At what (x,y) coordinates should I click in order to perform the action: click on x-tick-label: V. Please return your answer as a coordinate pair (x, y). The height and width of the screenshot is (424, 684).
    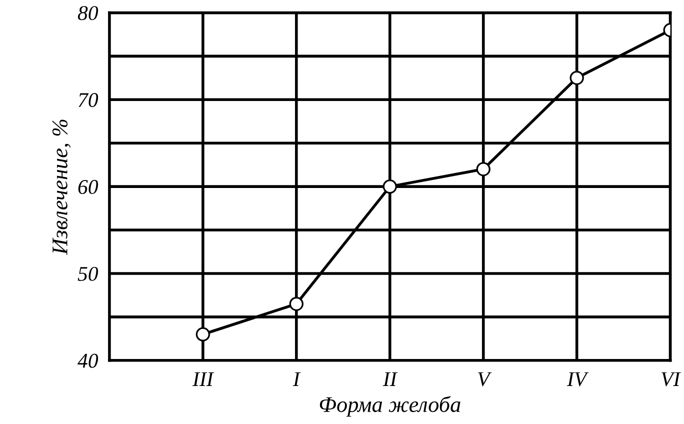
    Looking at the image, I should click on (485, 379).